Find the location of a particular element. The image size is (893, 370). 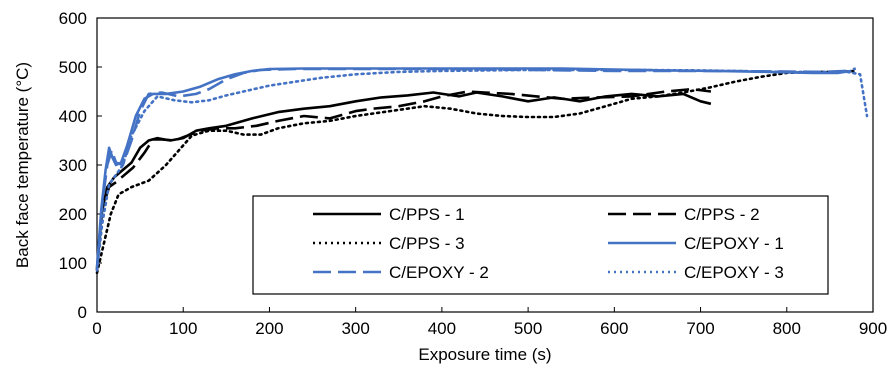

legend-label-3: C/PPS - 3 is located at coordinates (427, 243).